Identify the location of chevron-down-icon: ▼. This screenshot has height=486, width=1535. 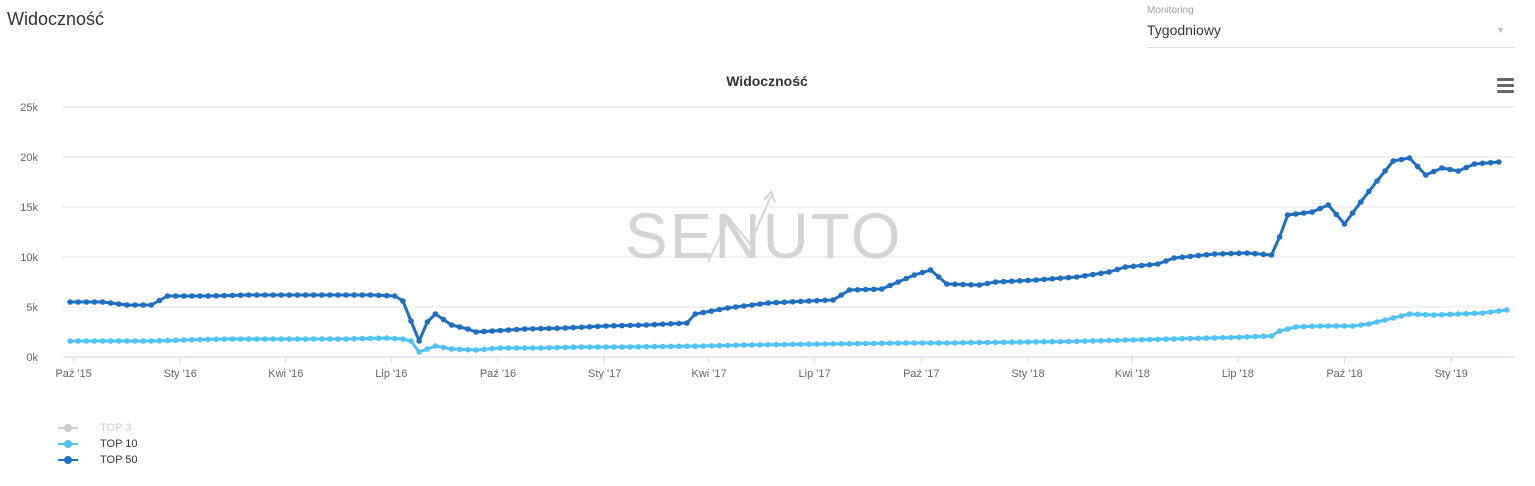
(1500, 30).